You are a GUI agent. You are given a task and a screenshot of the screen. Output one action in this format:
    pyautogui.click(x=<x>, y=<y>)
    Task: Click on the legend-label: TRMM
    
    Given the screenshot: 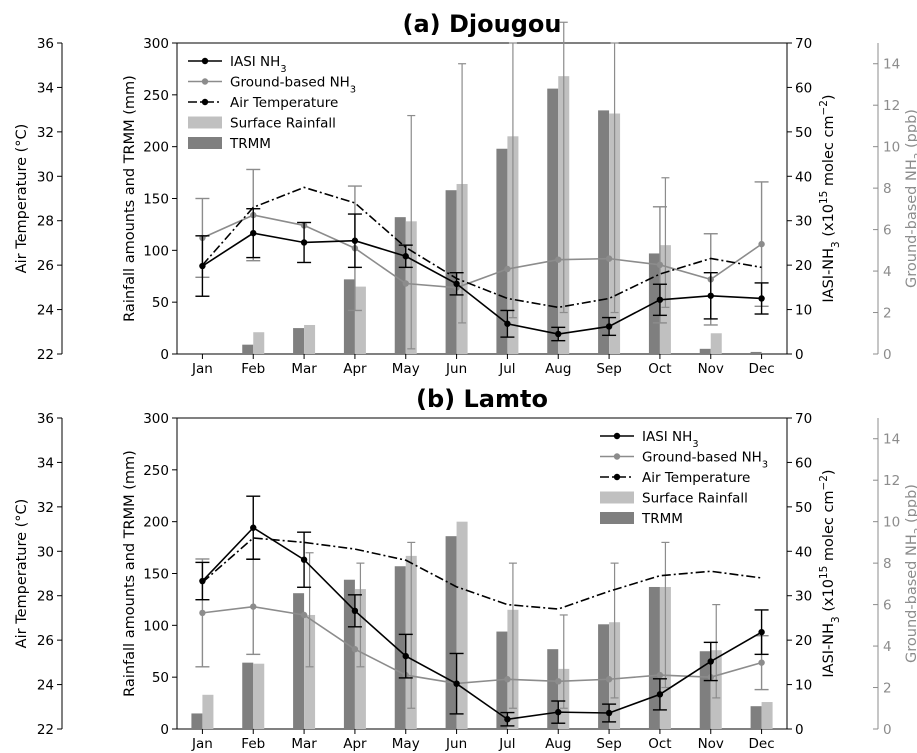 What is the action you would take?
    pyautogui.click(x=250, y=144)
    